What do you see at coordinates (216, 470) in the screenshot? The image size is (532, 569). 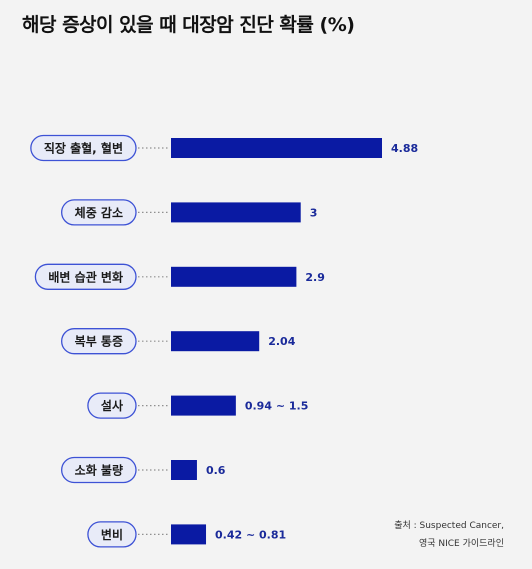 I see `value-label: 0.6` at bounding box center [216, 470].